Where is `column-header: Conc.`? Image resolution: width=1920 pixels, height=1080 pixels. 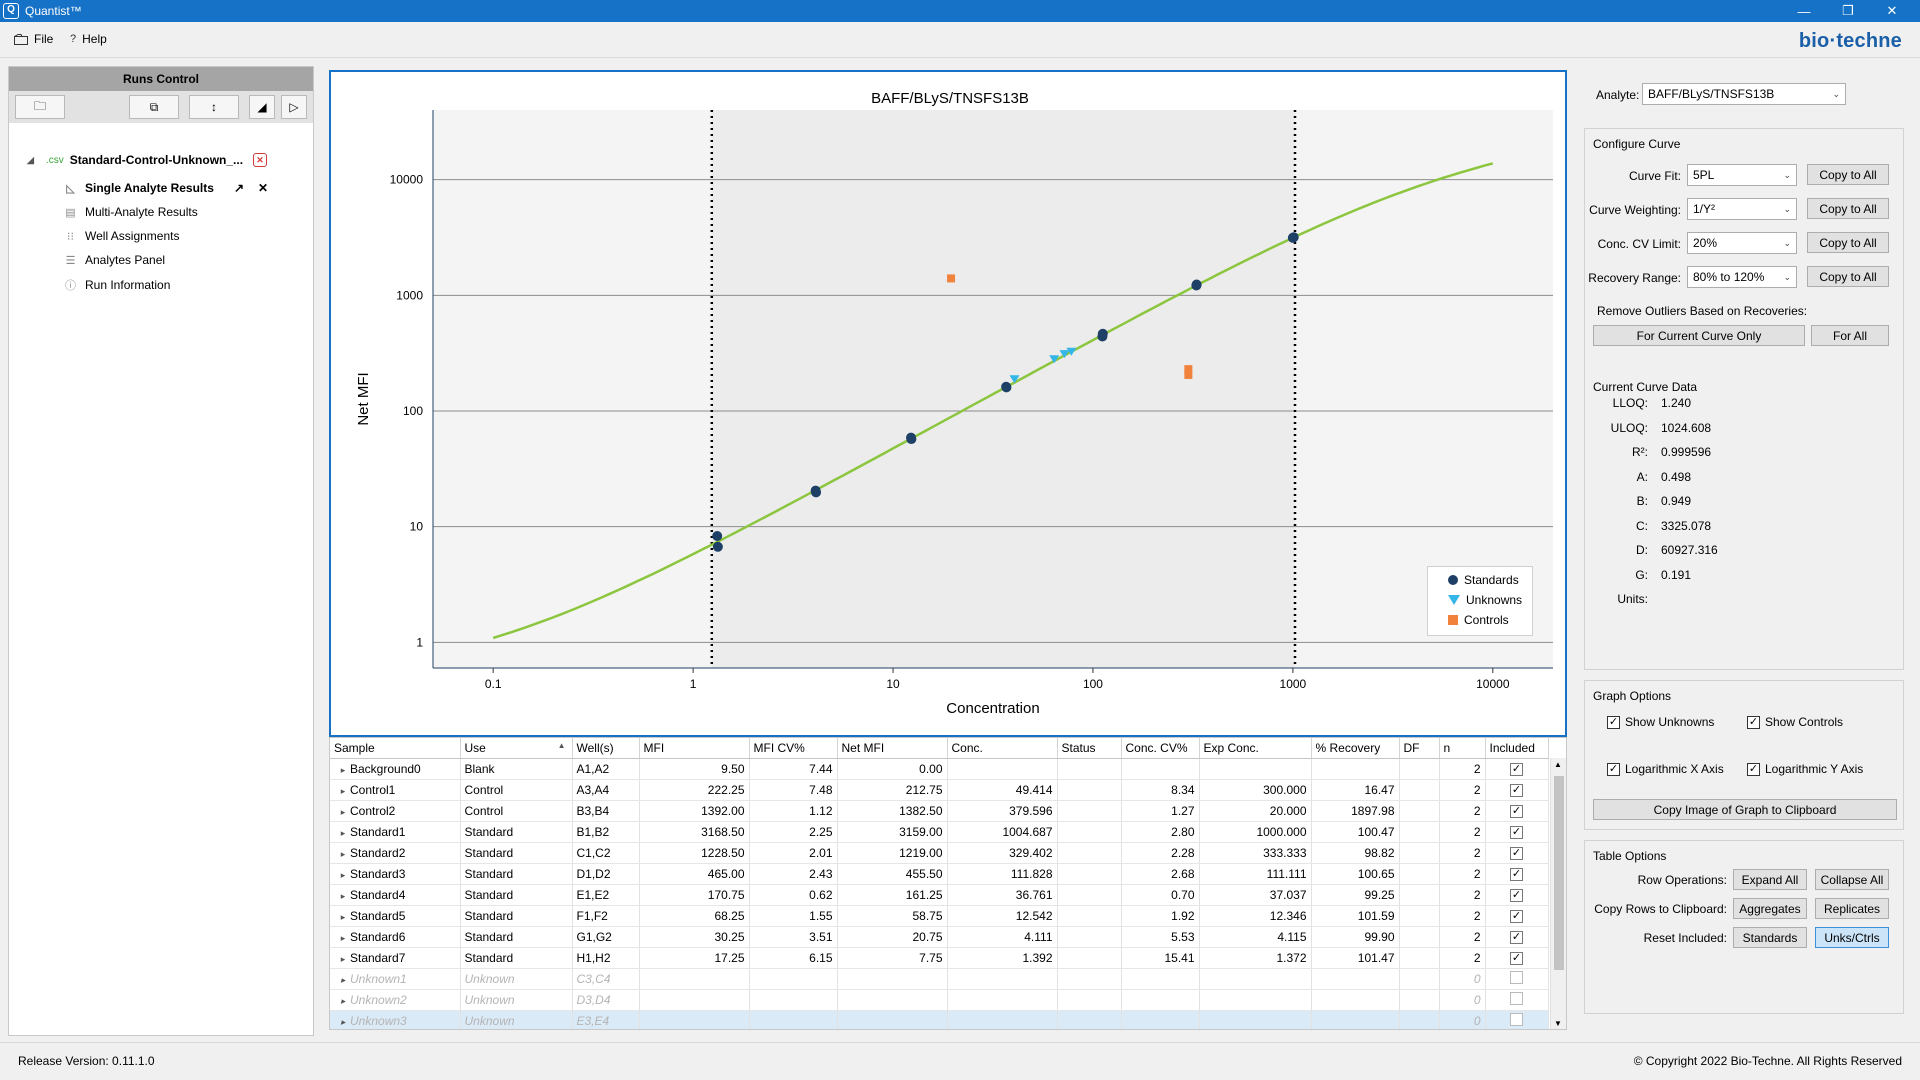 column-header: Conc. is located at coordinates (1002, 748).